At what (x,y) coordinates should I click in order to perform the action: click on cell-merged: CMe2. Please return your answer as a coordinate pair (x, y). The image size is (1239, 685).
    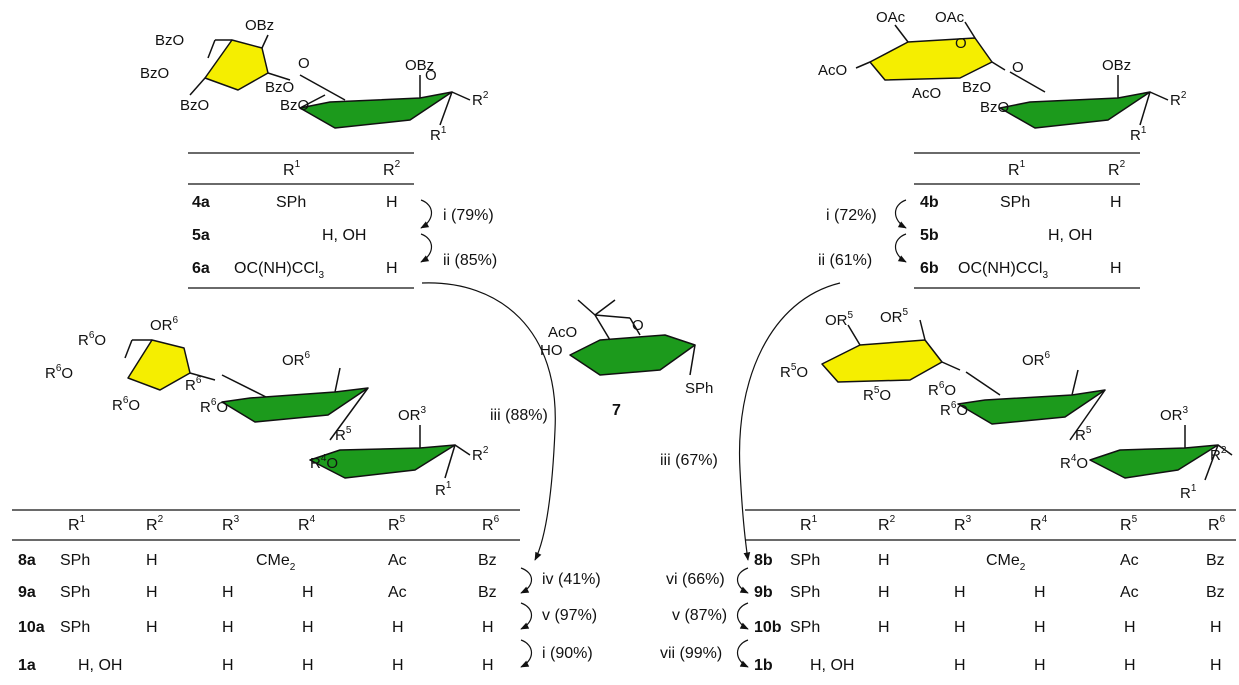
    Looking at the image, I should click on (1006, 562).